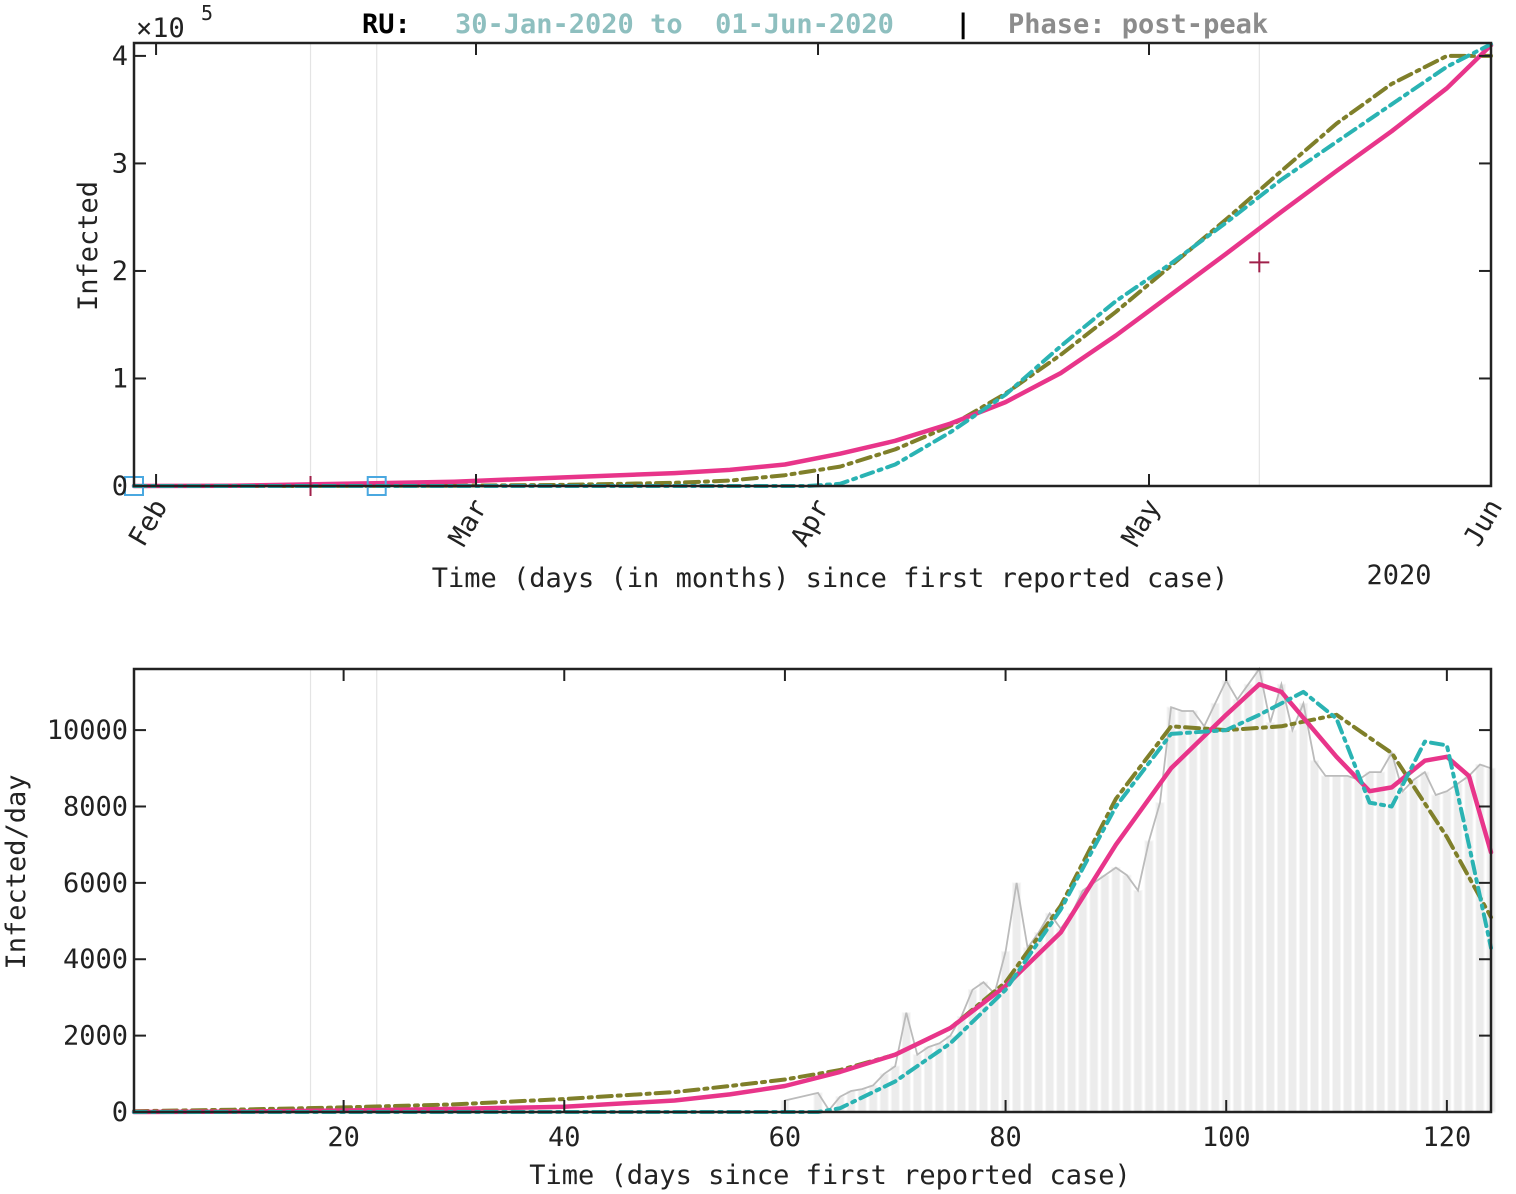  Describe the element at coordinates (160, 28) in the screenshot. I see `top-exponent-label: ×10` at that location.